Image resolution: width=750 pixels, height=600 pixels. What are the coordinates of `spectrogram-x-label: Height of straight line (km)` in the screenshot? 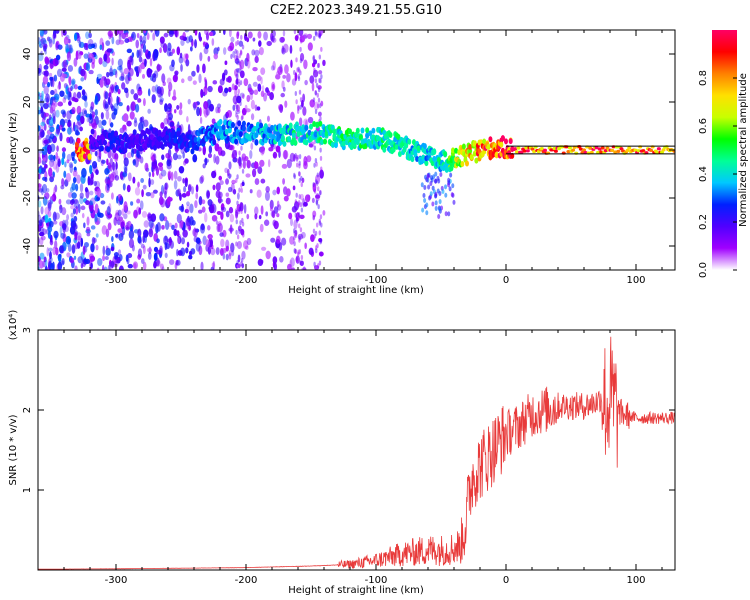 It's located at (356, 290).